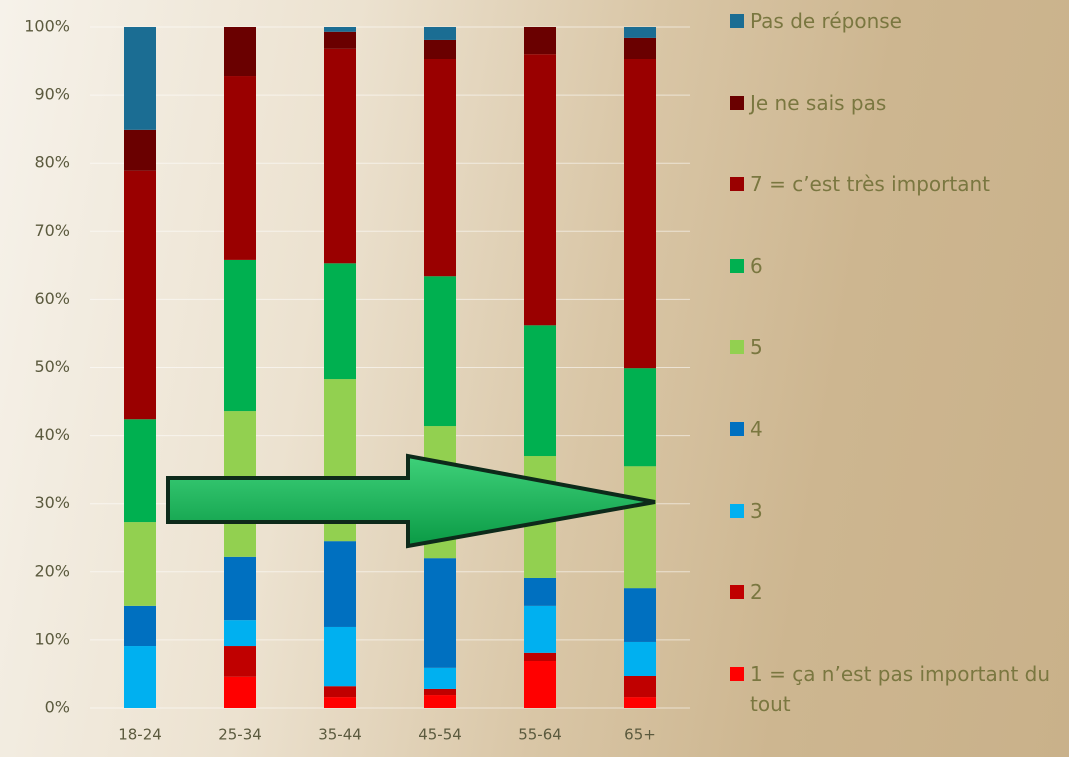 This screenshot has height=757, width=1069. Describe the element at coordinates (818, 102) in the screenshot. I see `legend-label: Je ne sais pas` at that location.